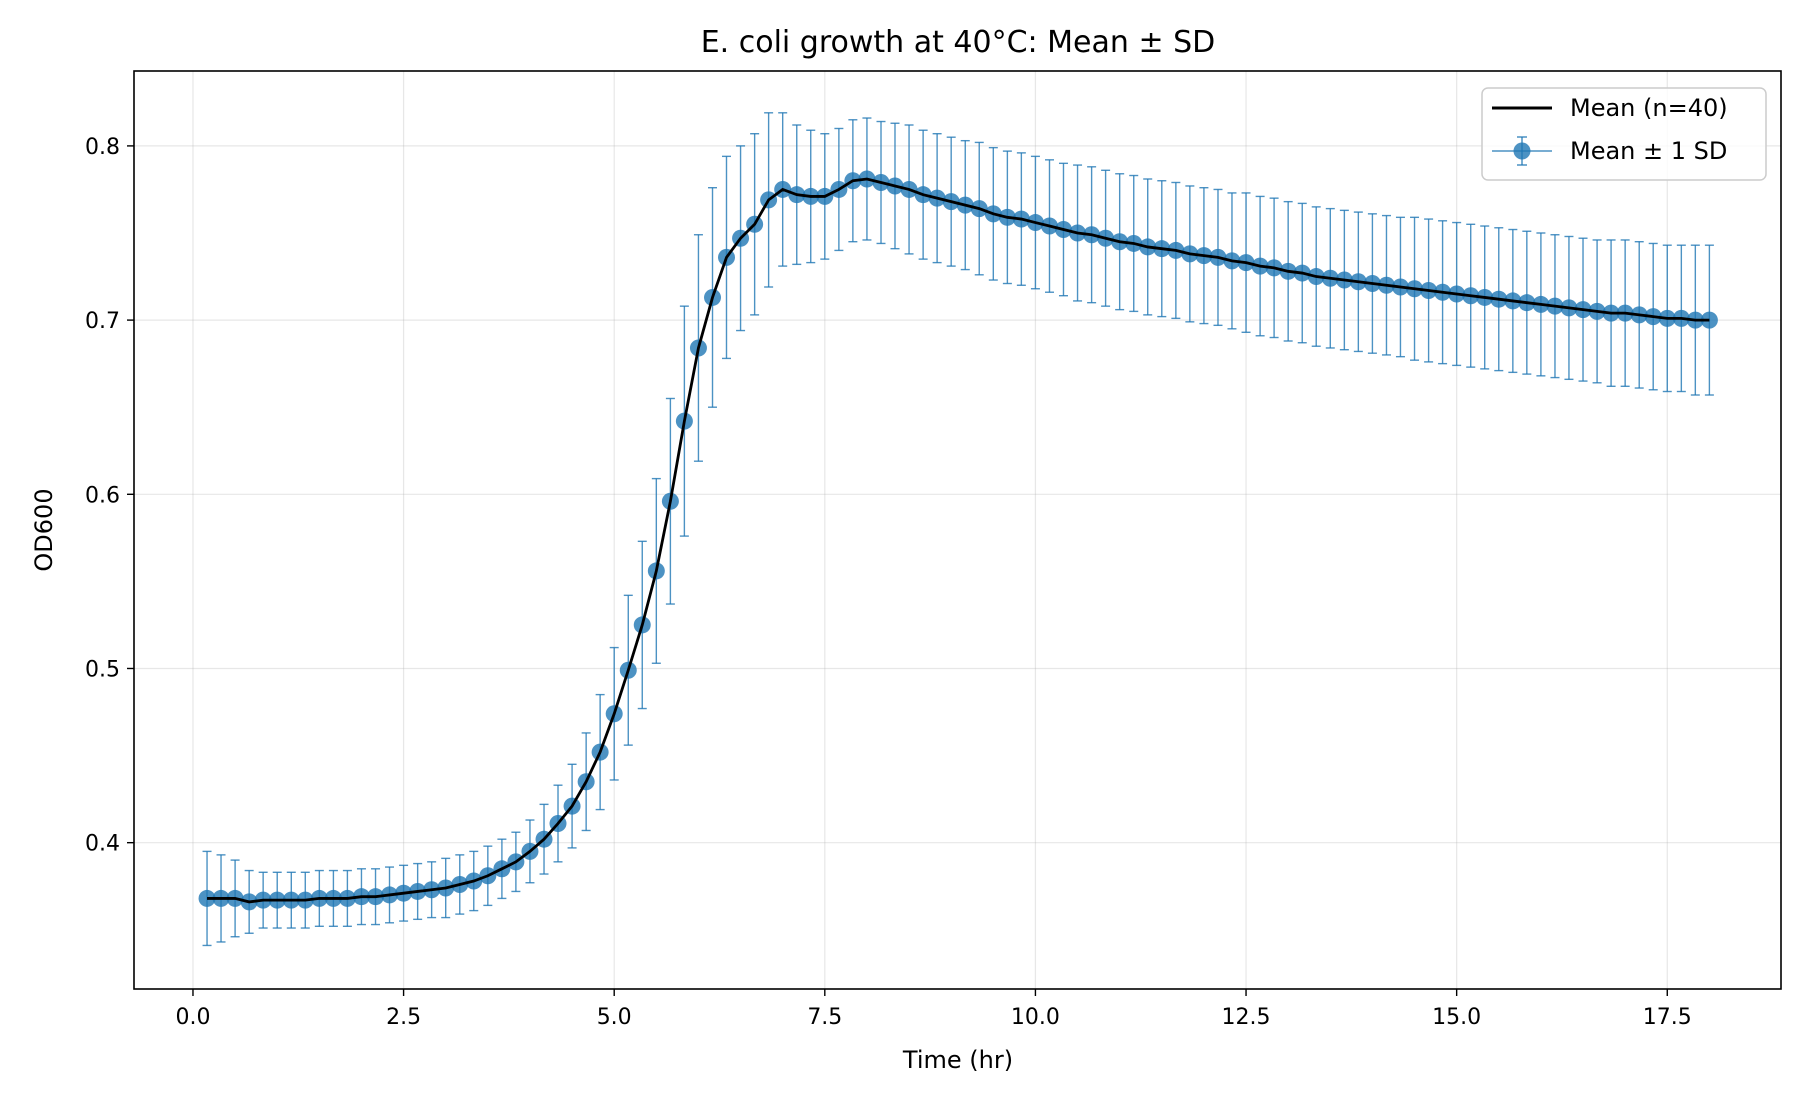 The image size is (1800, 1100). I want to click on x-tick-label: 10.0, so click(1035, 1017).